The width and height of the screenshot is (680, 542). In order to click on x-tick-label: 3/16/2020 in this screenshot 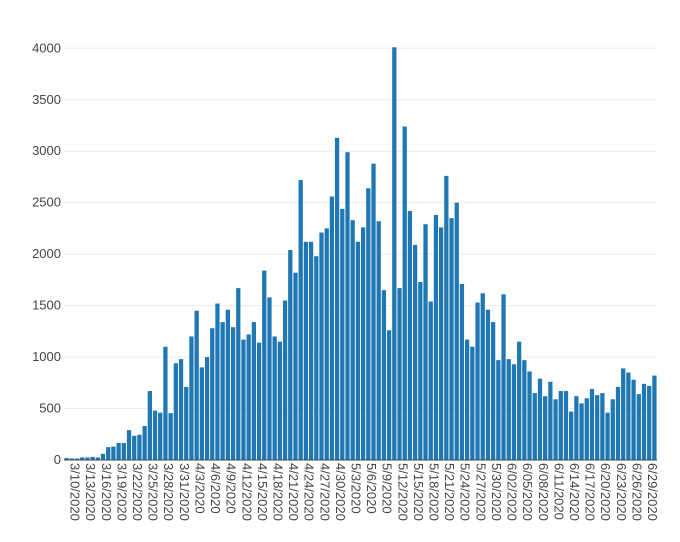, I will do `click(106, 492)`.